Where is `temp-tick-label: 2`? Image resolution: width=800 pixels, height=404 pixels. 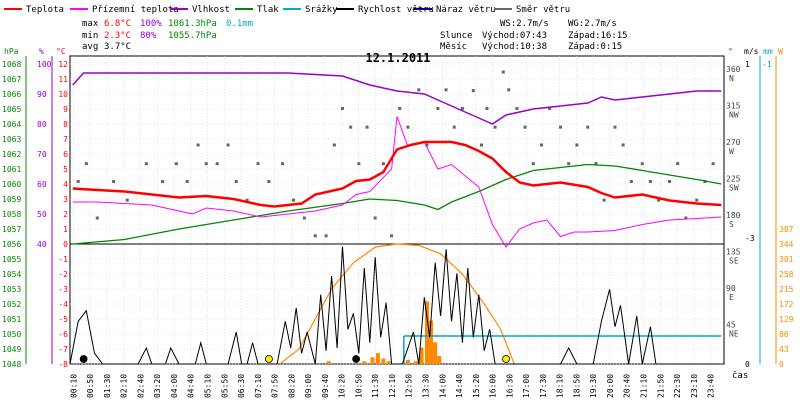 temp-tick-label: 2 is located at coordinates (65, 214).